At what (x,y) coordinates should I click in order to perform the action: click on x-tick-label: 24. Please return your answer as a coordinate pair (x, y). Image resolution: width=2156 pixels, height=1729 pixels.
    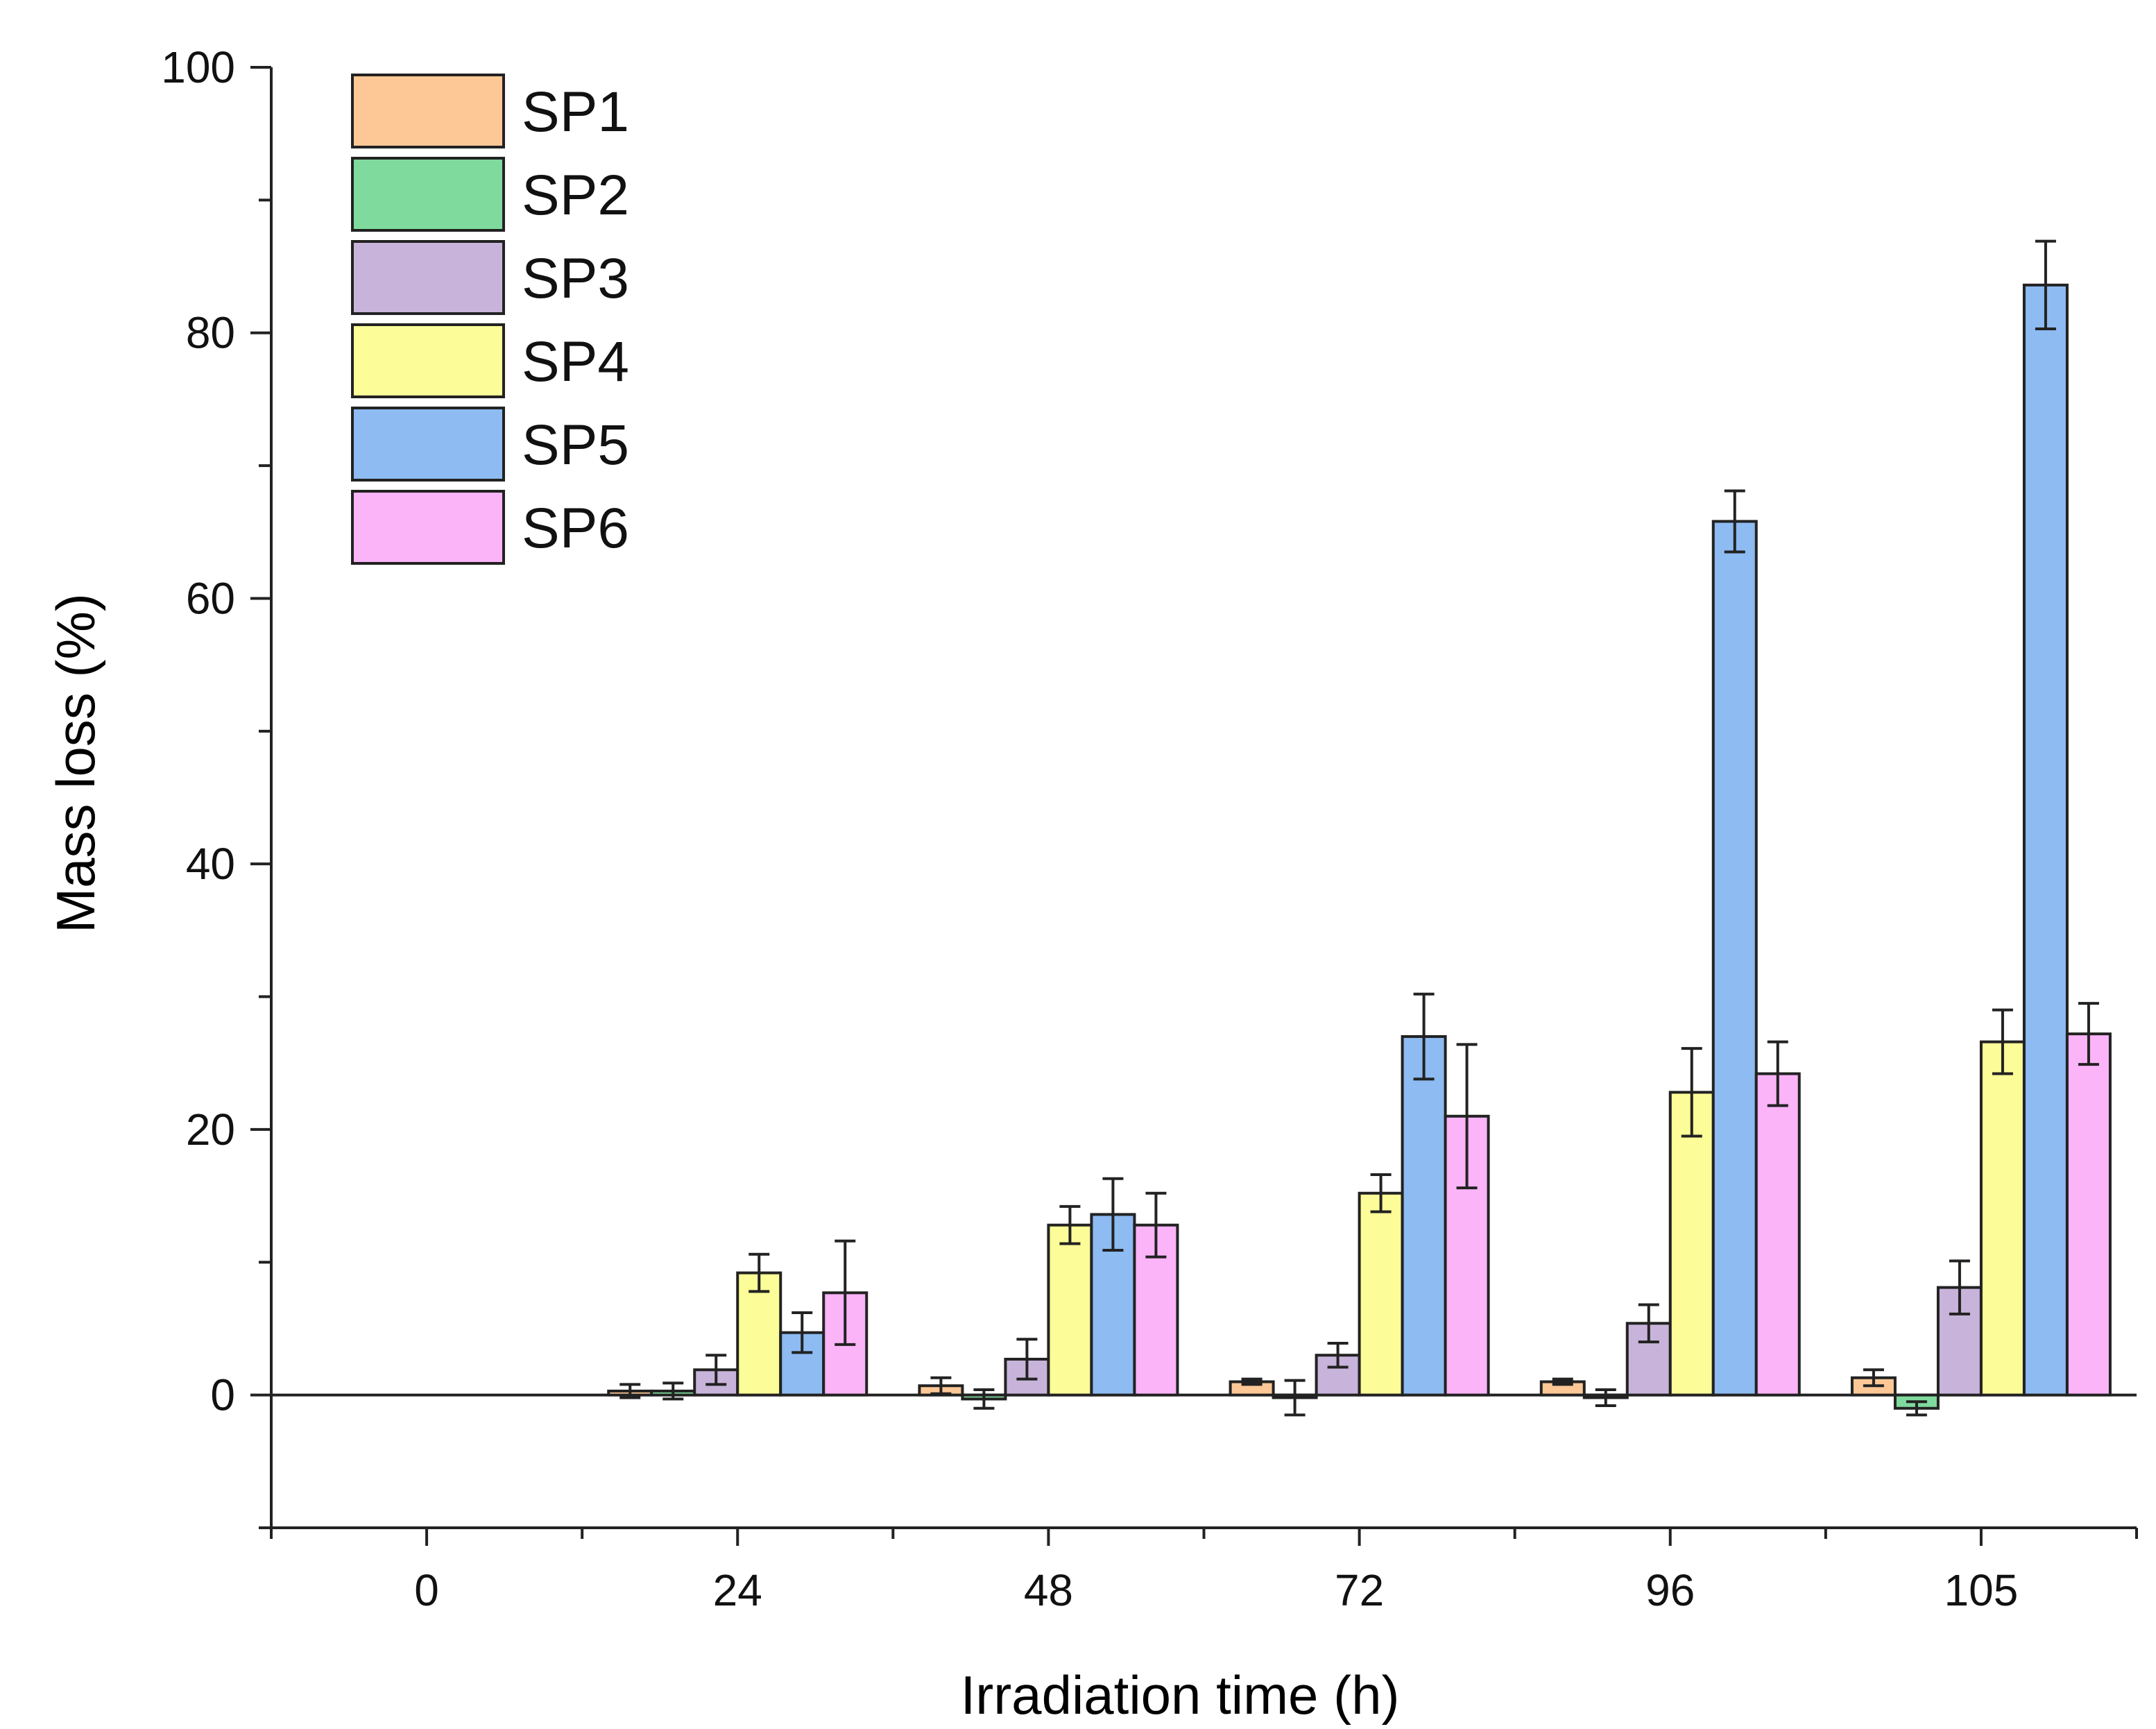
    Looking at the image, I should click on (737, 1590).